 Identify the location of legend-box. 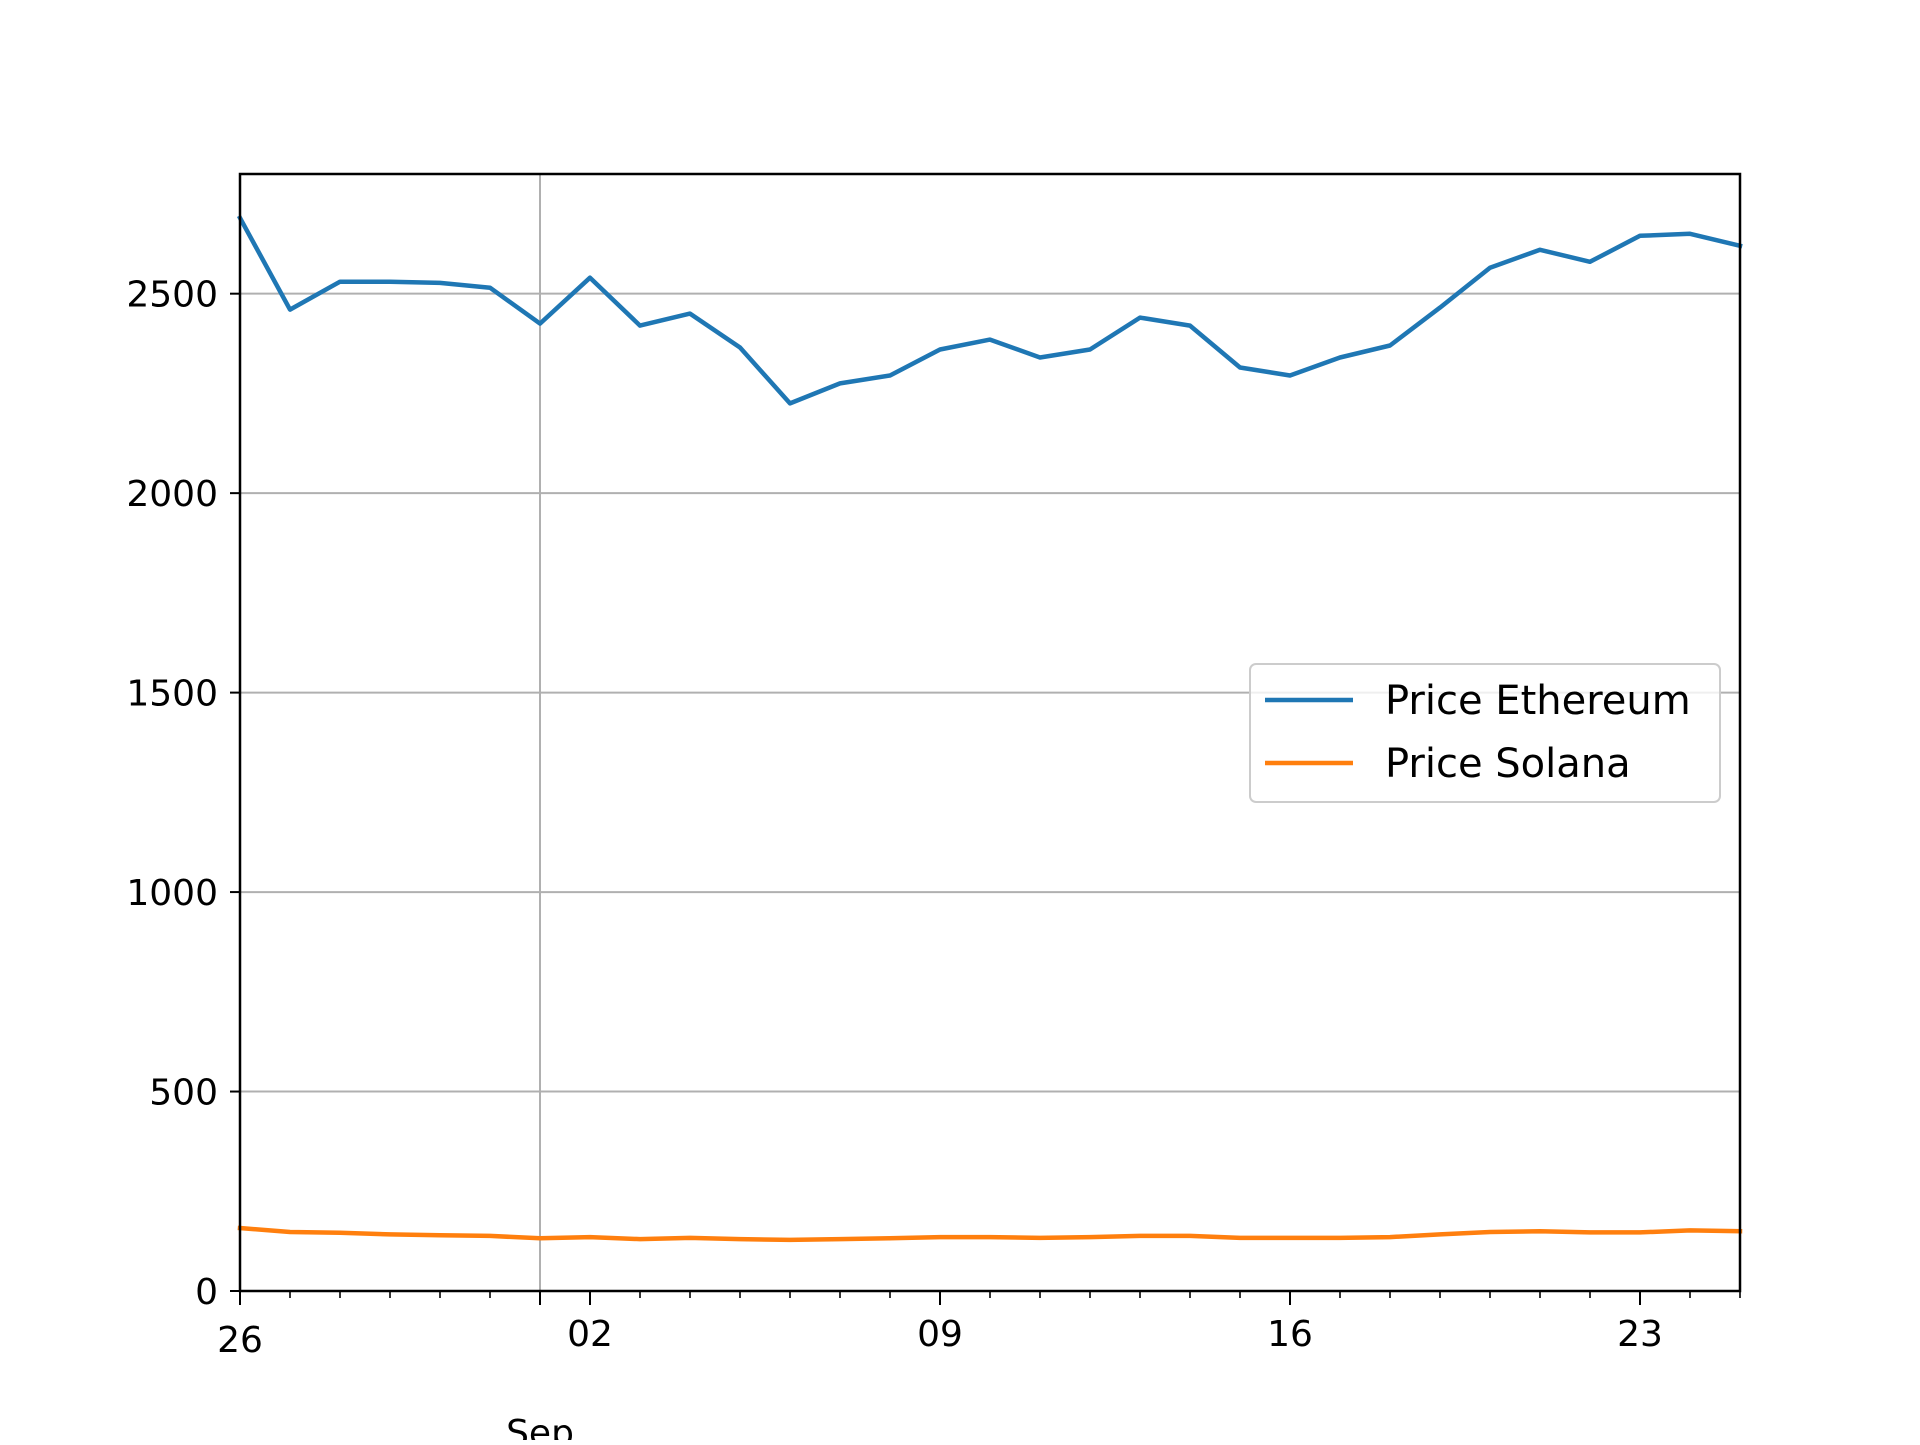
(1485, 733).